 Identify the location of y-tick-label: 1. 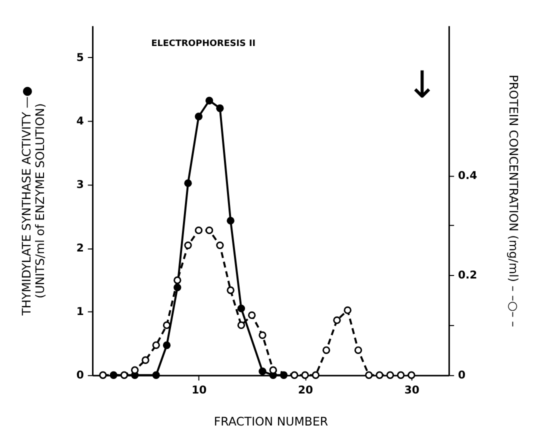
(80, 311).